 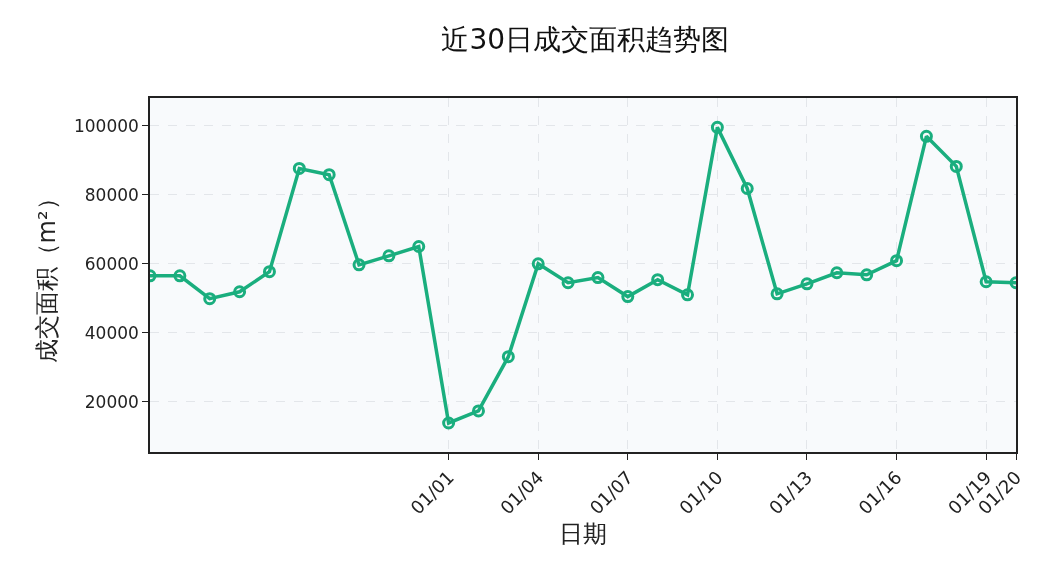 What do you see at coordinates (111, 401) in the screenshot?
I see `y-tick-label: 20000` at bounding box center [111, 401].